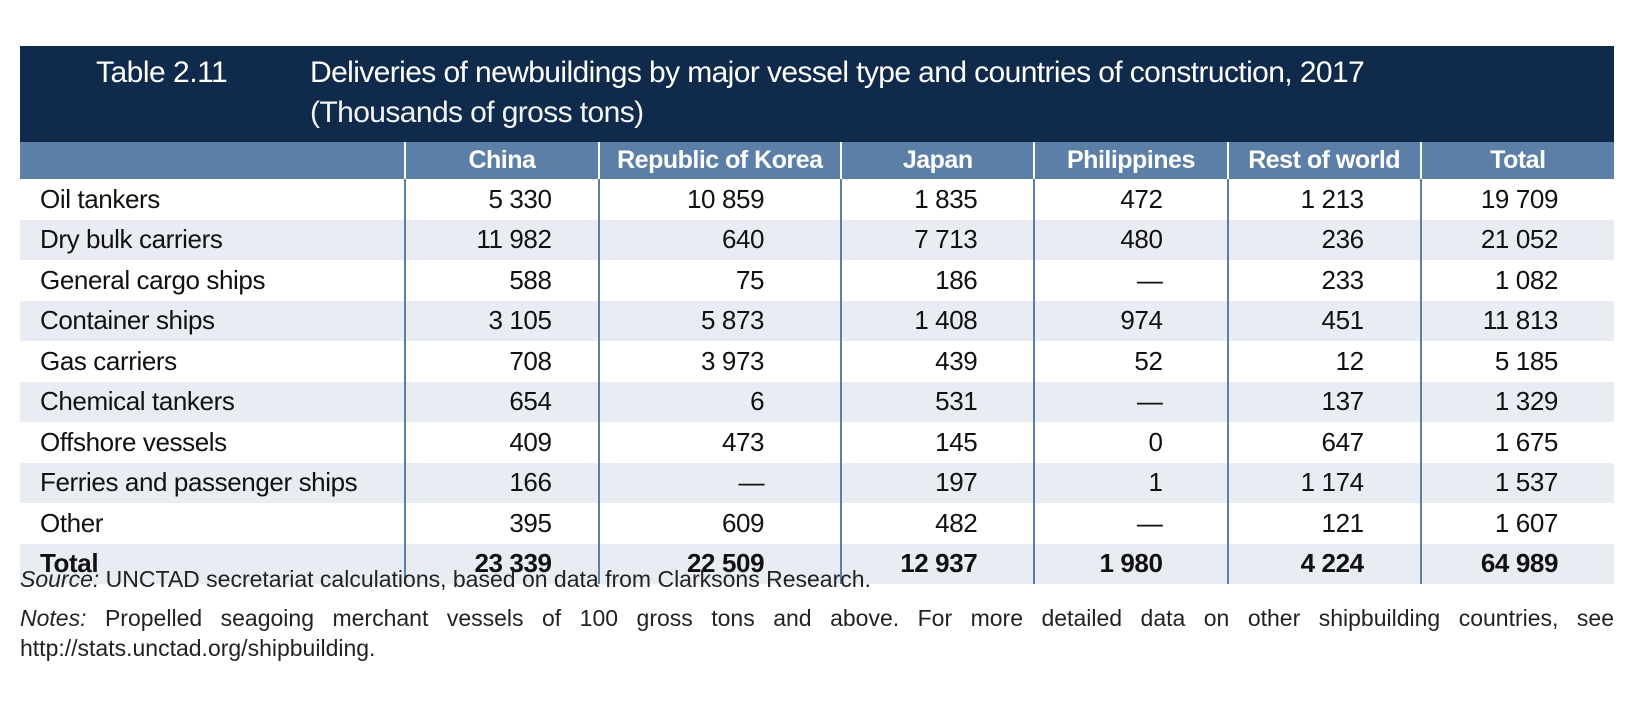 The image size is (1634, 705). Describe the element at coordinates (937, 401) in the screenshot. I see `table-cell: 531` at that location.